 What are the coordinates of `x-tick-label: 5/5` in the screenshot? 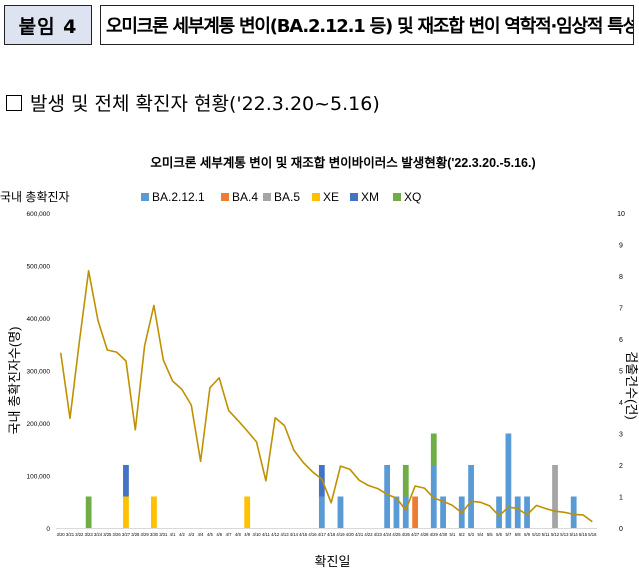 It's located at (490, 534).